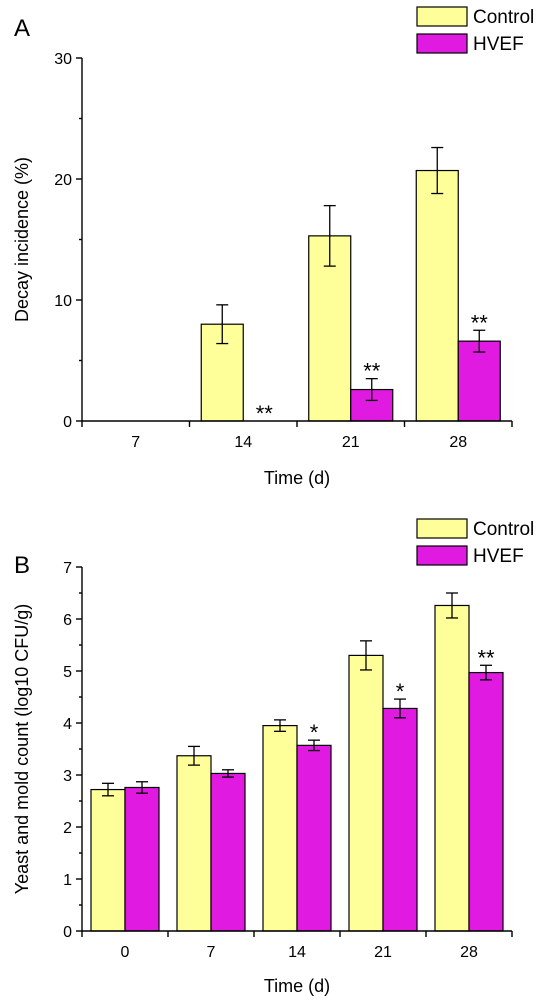  What do you see at coordinates (63, 301) in the screenshot?
I see `y-tick-label: 10` at bounding box center [63, 301].